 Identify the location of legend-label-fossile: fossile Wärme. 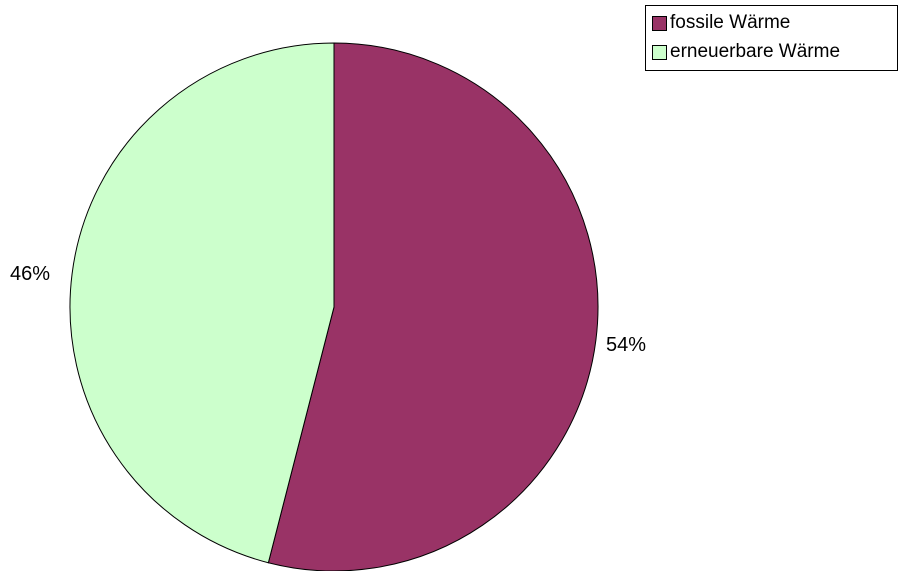
(730, 22).